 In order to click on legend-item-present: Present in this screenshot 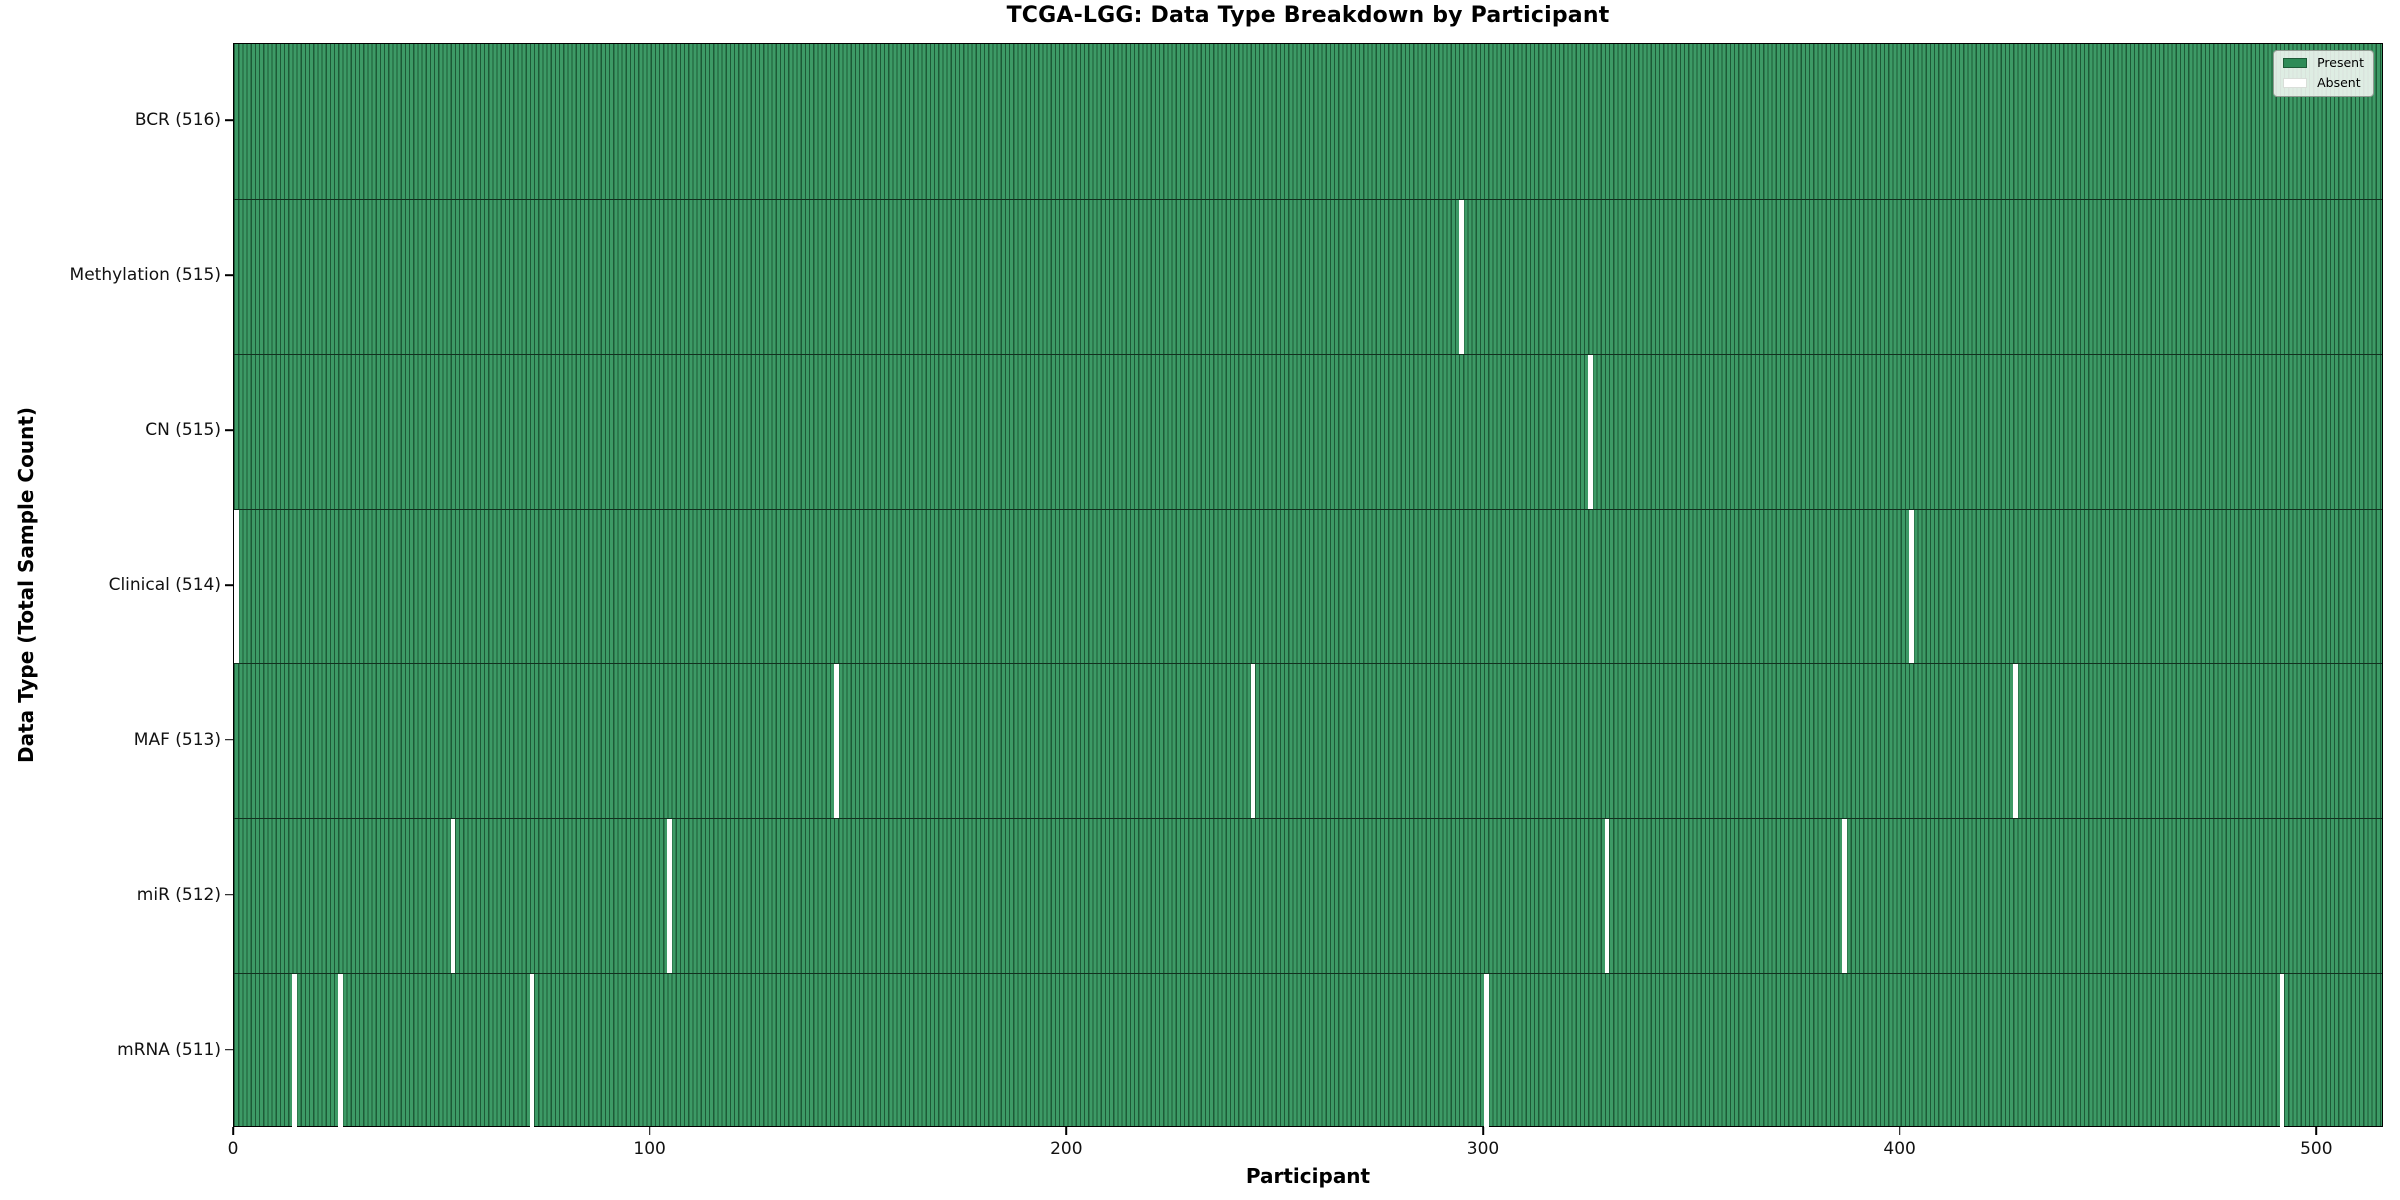, I will do `click(2323, 62)`.